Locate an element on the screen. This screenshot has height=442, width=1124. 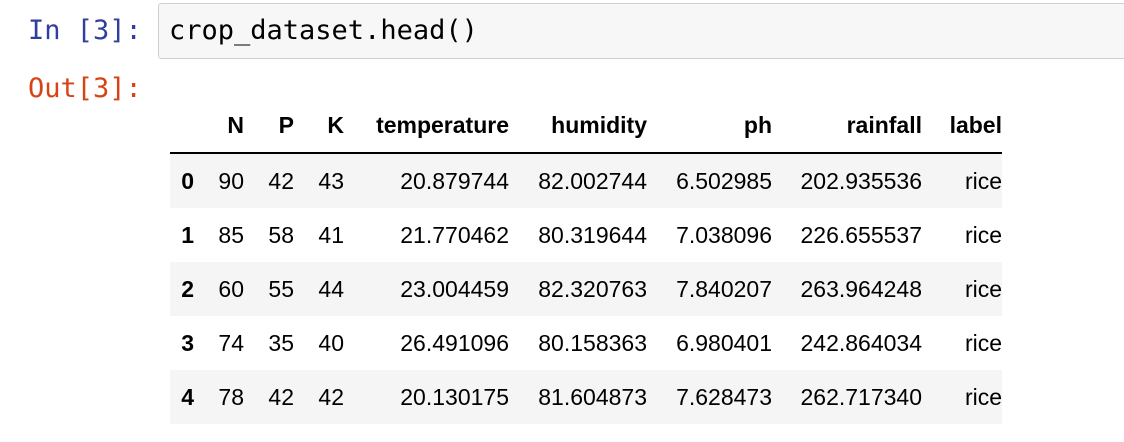
cell-n: 74 is located at coordinates (231, 342).